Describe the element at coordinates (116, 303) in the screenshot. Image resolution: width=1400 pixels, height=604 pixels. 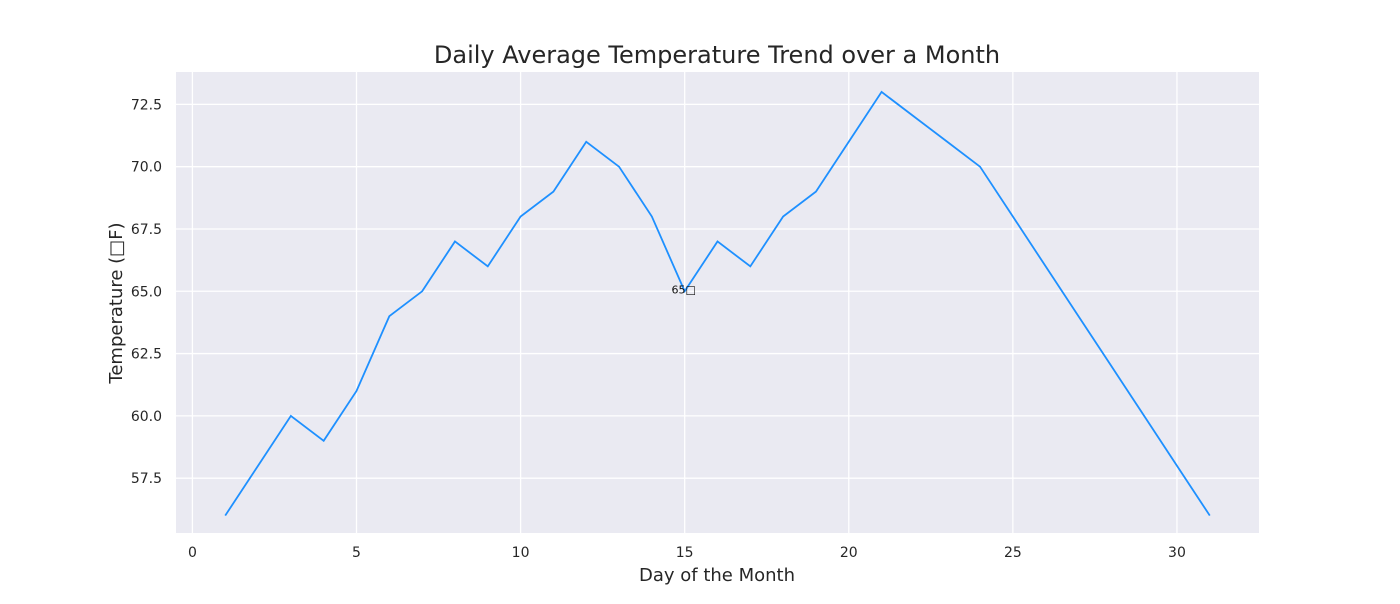
I see `y-axis-label: Temperature (□F)` at that location.